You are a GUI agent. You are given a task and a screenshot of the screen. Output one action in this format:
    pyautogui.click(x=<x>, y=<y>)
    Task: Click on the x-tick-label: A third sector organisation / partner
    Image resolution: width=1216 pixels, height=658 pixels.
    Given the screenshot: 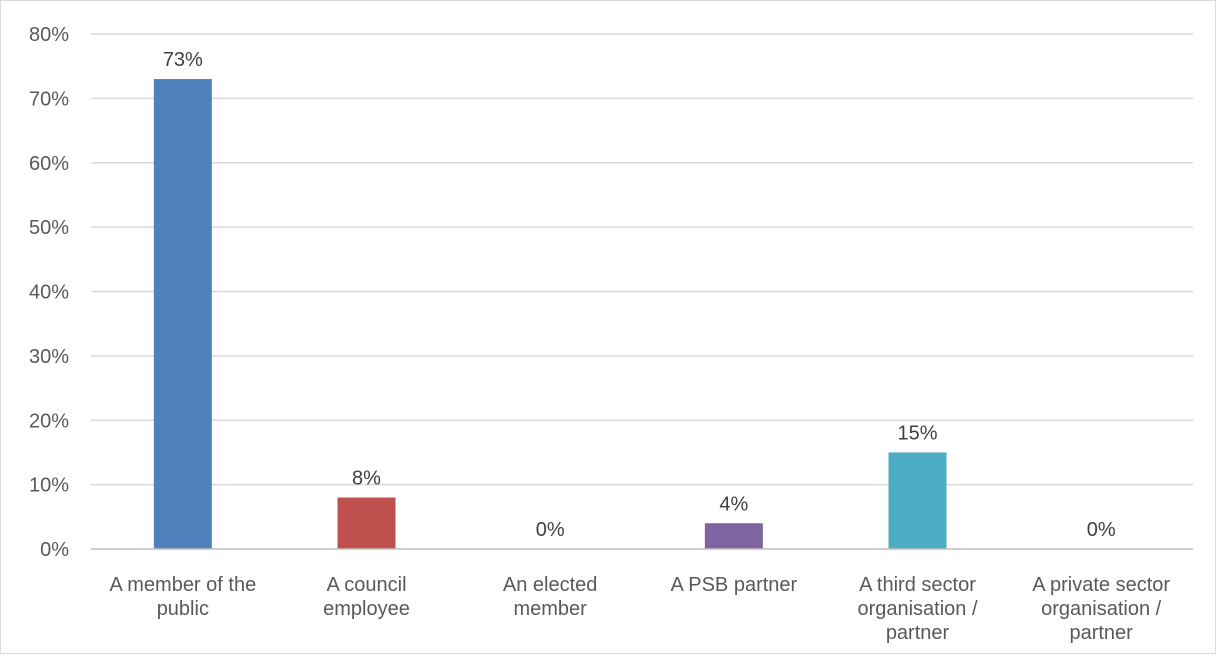 What is the action you would take?
    pyautogui.click(x=917, y=609)
    